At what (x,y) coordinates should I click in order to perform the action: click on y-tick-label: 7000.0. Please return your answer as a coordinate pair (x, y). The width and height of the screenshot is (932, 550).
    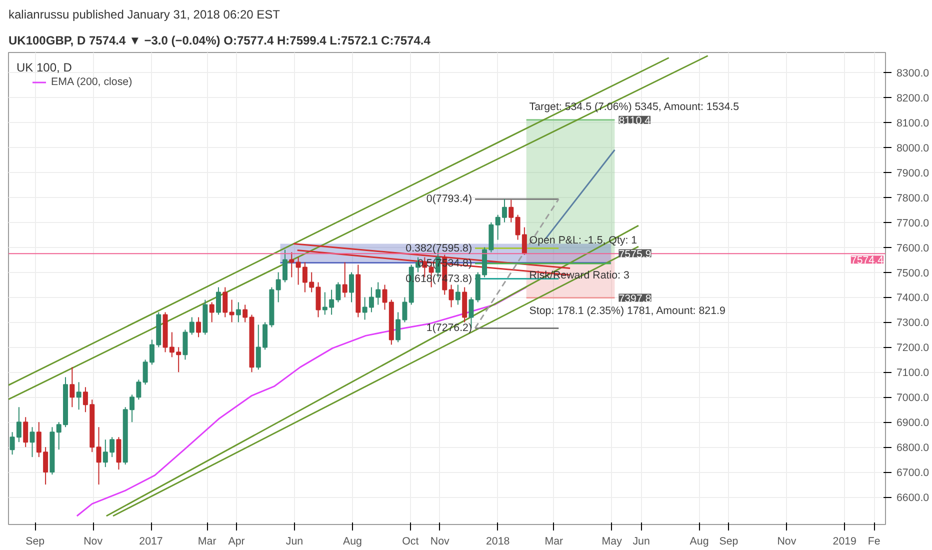
    Looking at the image, I should click on (913, 398).